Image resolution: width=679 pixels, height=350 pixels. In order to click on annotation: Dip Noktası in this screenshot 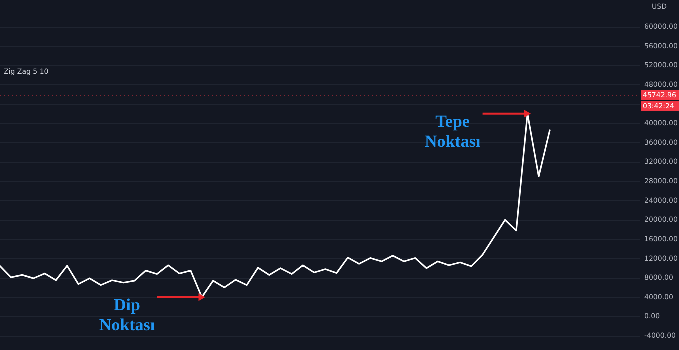, I will do `click(127, 314)`.